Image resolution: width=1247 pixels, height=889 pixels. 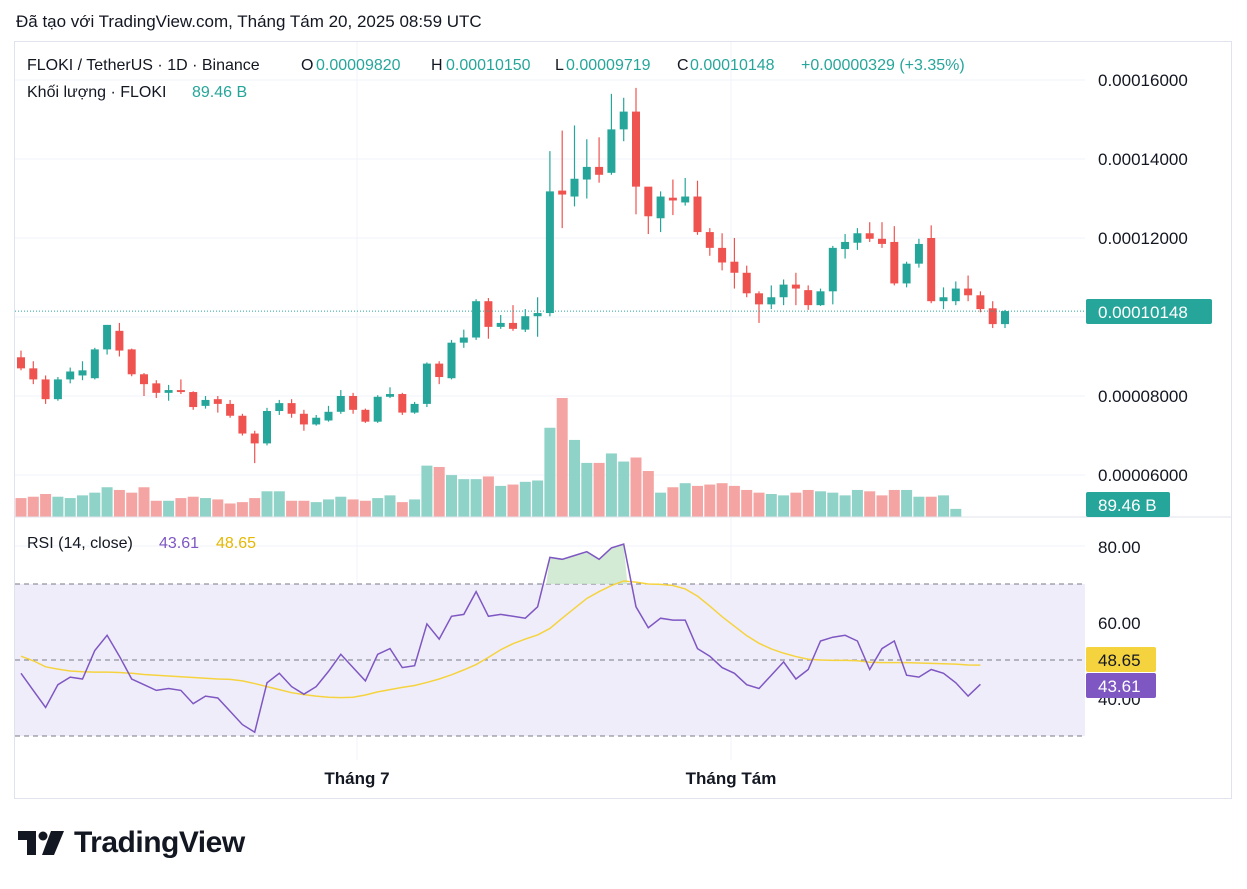 What do you see at coordinates (131, 843) in the screenshot?
I see `tradingview-logo: TradingView` at bounding box center [131, 843].